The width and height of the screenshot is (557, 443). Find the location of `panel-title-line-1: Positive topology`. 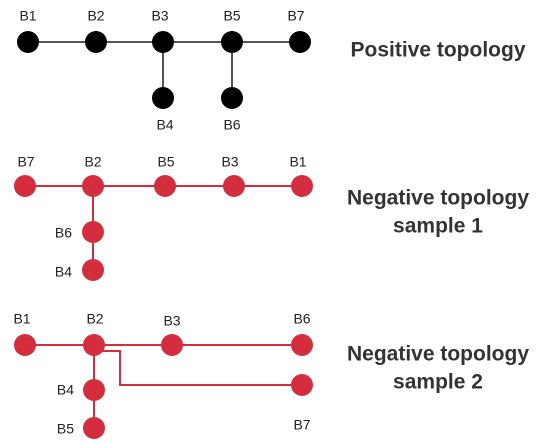

panel-title-line-1: Positive topology is located at coordinates (437, 50).